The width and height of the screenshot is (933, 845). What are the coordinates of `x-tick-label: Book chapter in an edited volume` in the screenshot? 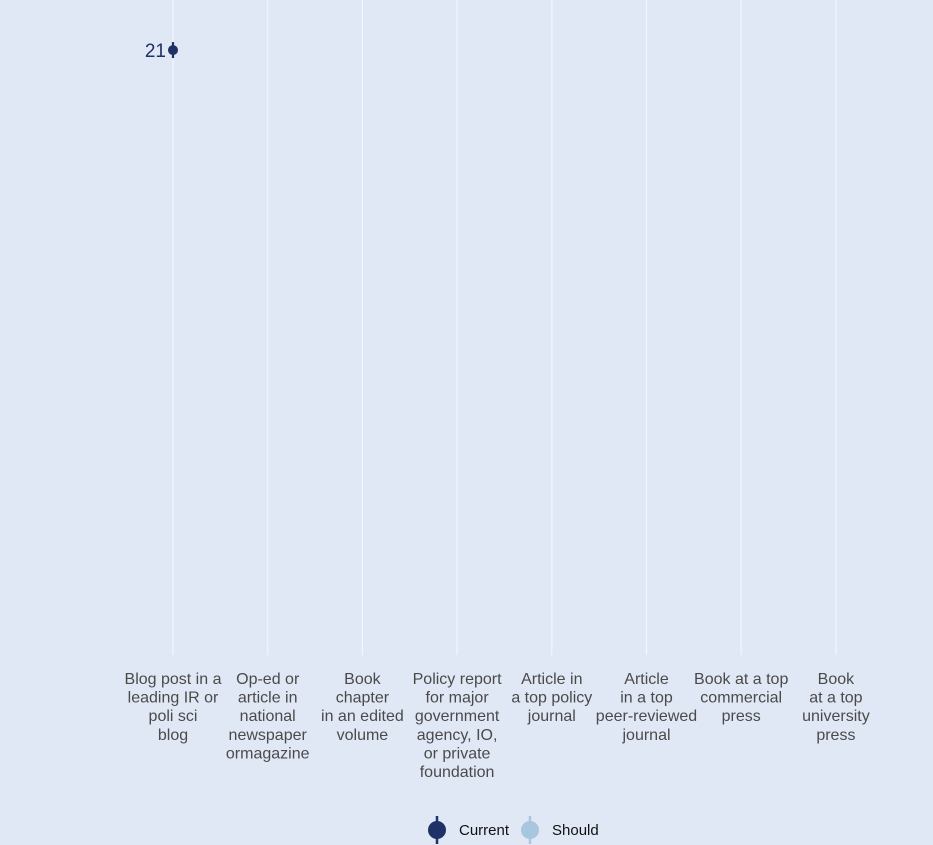 It's located at (362, 707).